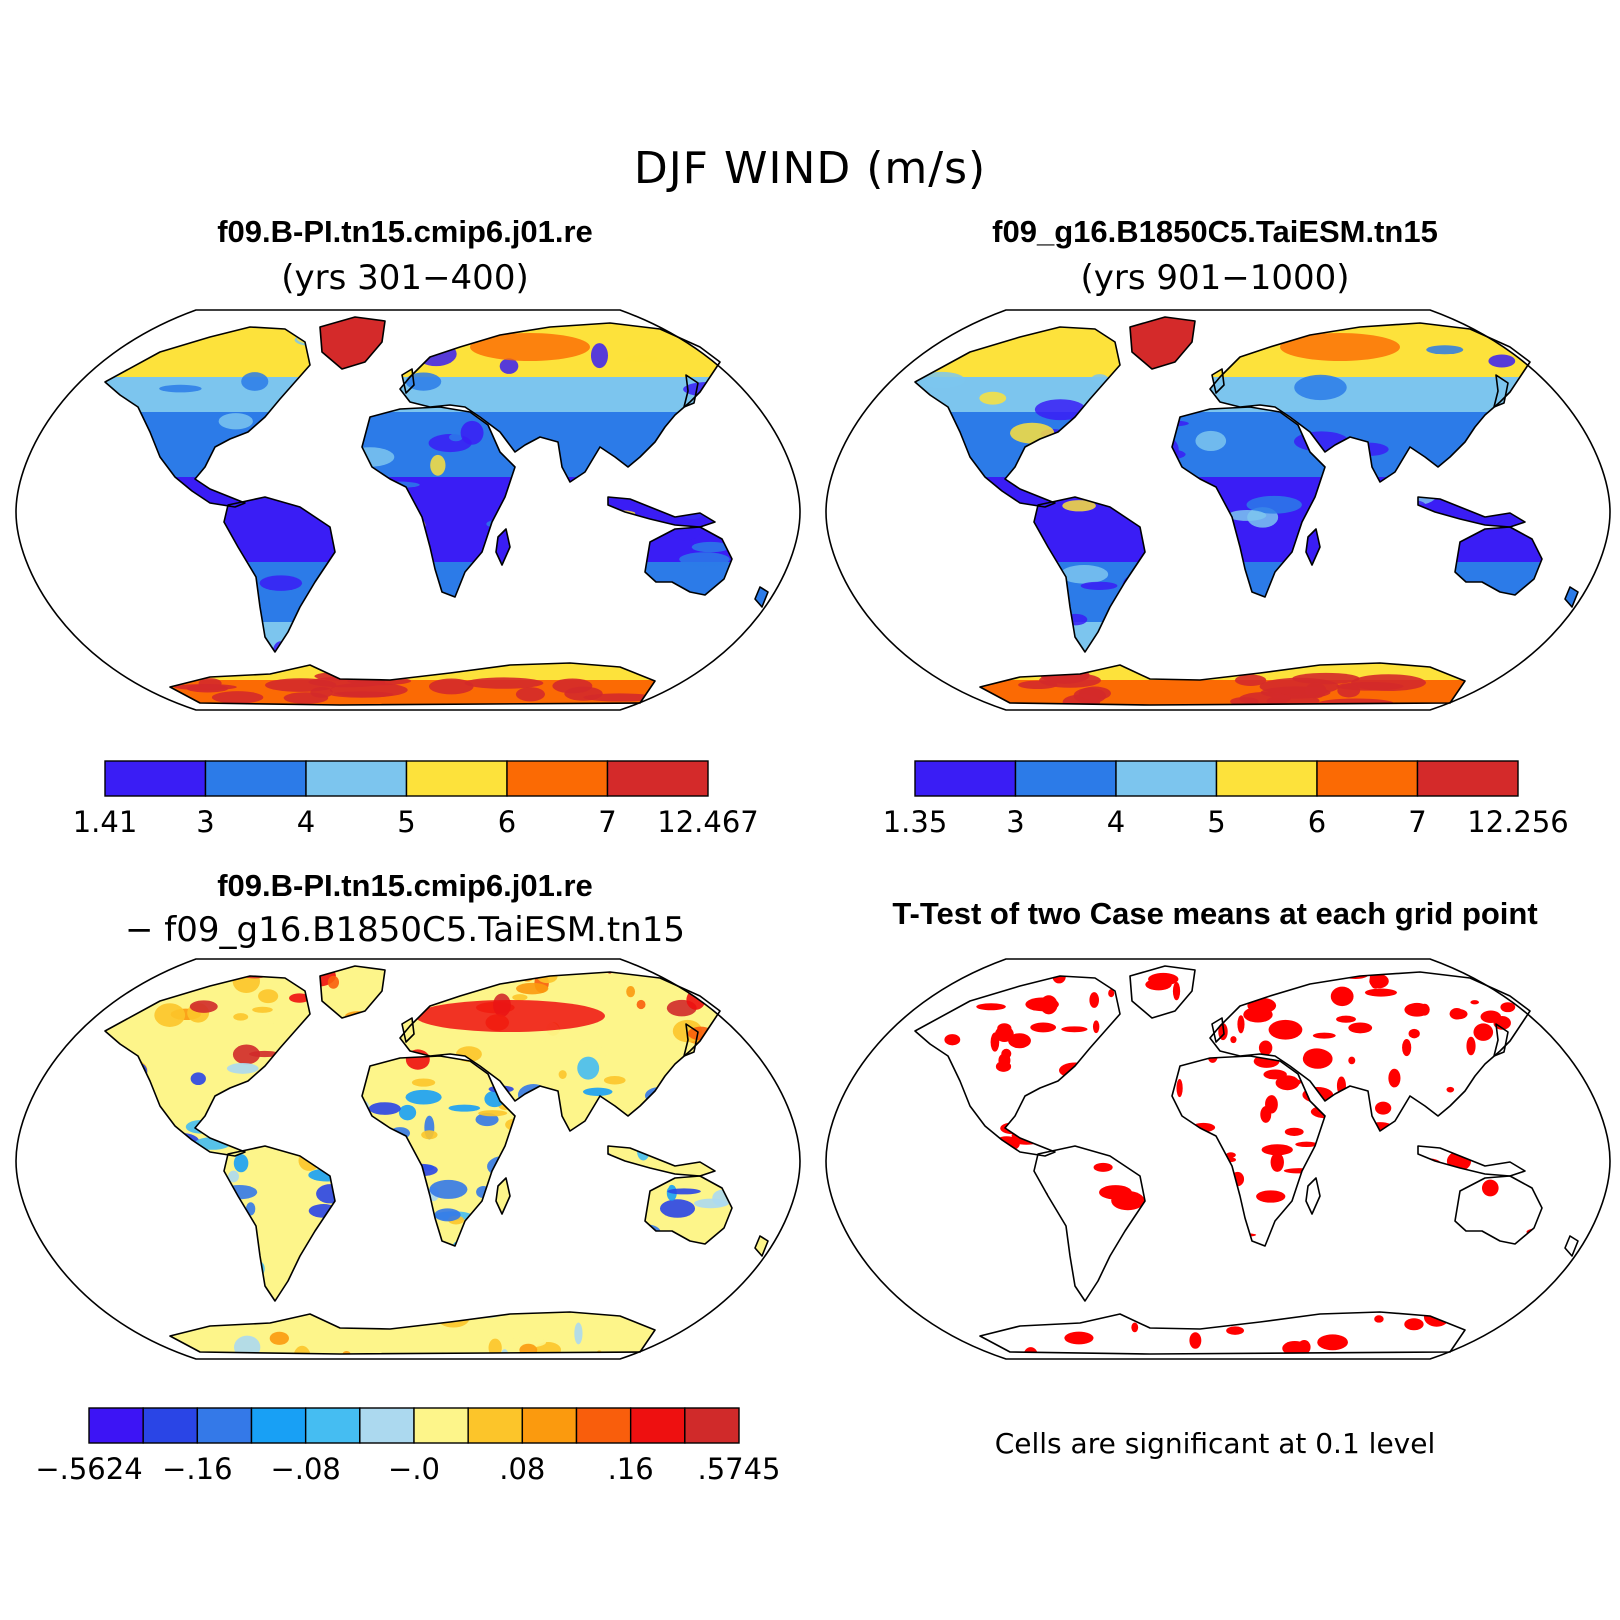 The image size is (1620, 1620). What do you see at coordinates (1215, 278) in the screenshot?
I see `panel-2-subtitle: (yrs 901−1000)` at bounding box center [1215, 278].